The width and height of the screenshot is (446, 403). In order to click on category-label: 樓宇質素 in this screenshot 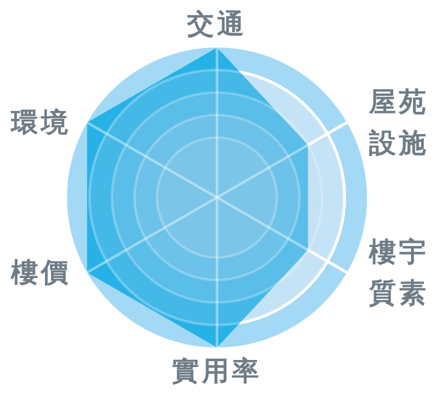, I will do `click(398, 272)`.